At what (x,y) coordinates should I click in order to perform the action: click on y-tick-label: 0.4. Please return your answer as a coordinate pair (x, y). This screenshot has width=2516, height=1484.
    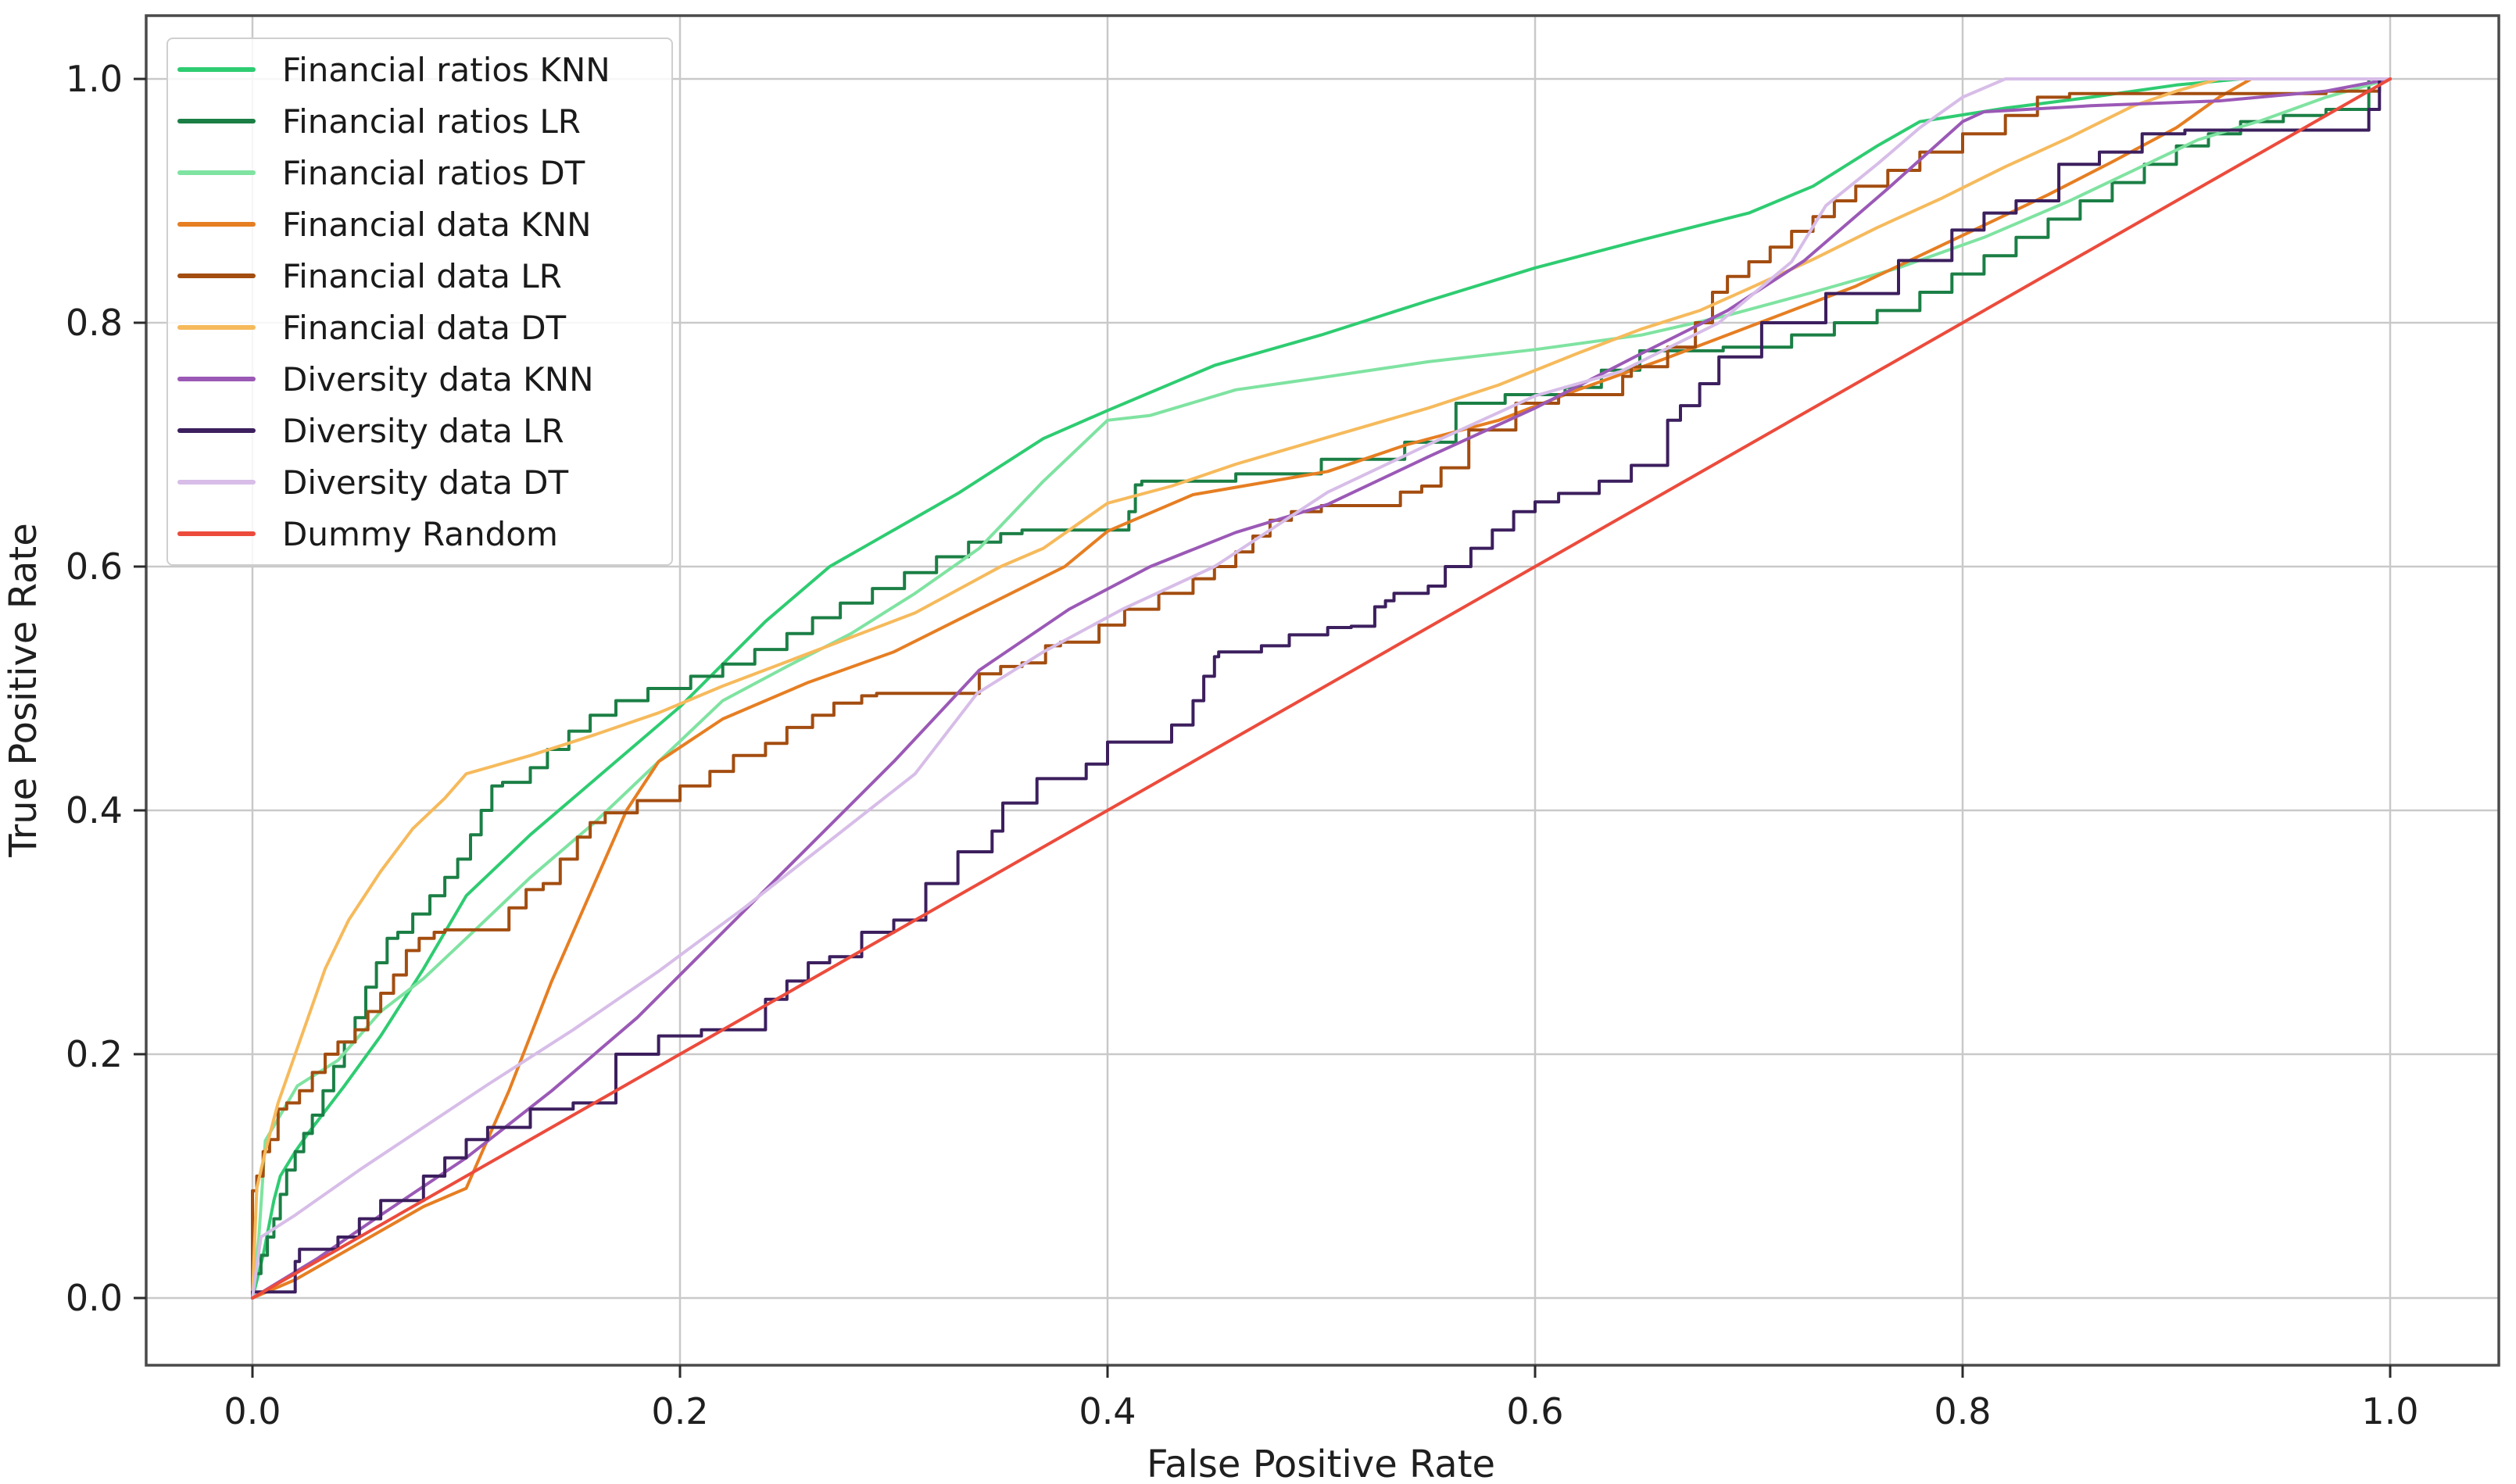
    Looking at the image, I should click on (94, 810).